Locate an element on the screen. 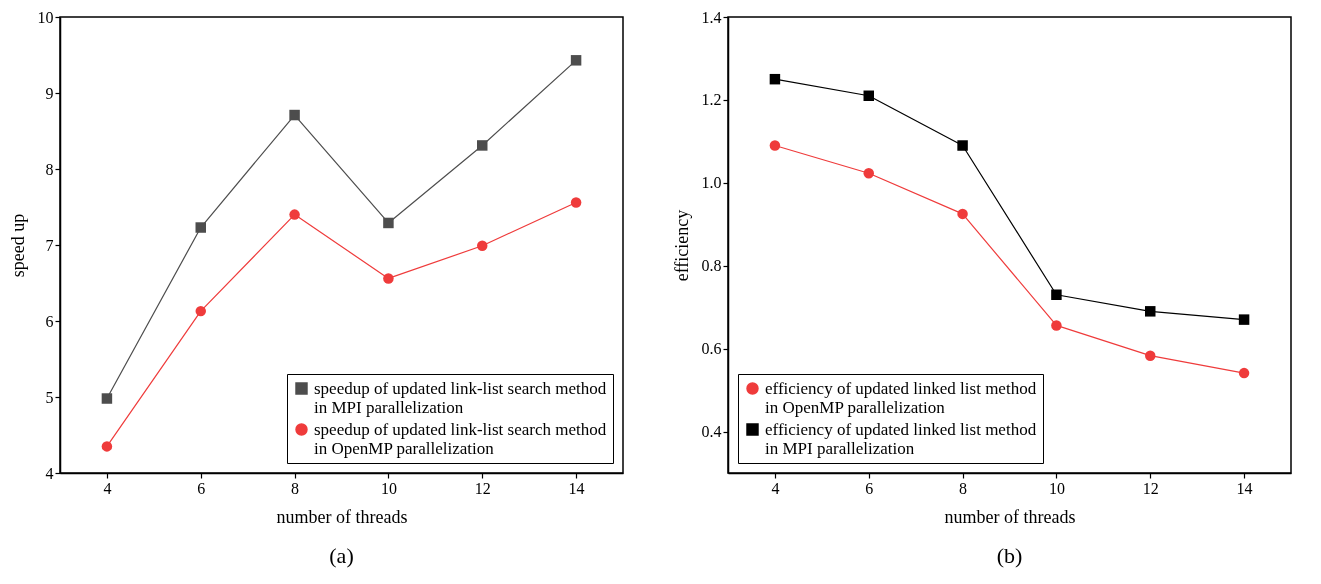  y-tick-label: 1.0 is located at coordinates (711, 183).